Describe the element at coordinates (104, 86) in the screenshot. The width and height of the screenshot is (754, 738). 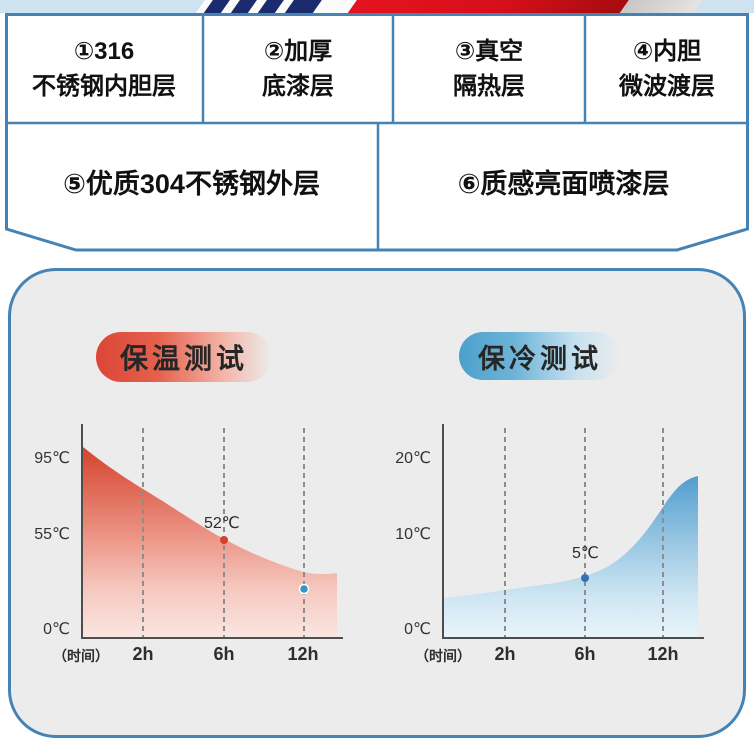
I see `feature-cell-1-line2: 不锈钢内胆层` at that location.